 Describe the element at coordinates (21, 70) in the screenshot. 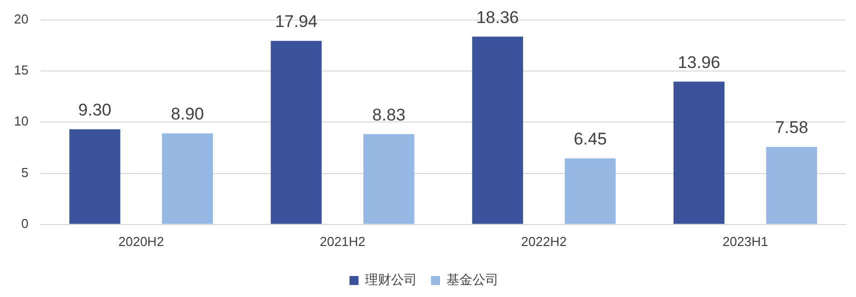

I see `y-tick-label: 15` at that location.